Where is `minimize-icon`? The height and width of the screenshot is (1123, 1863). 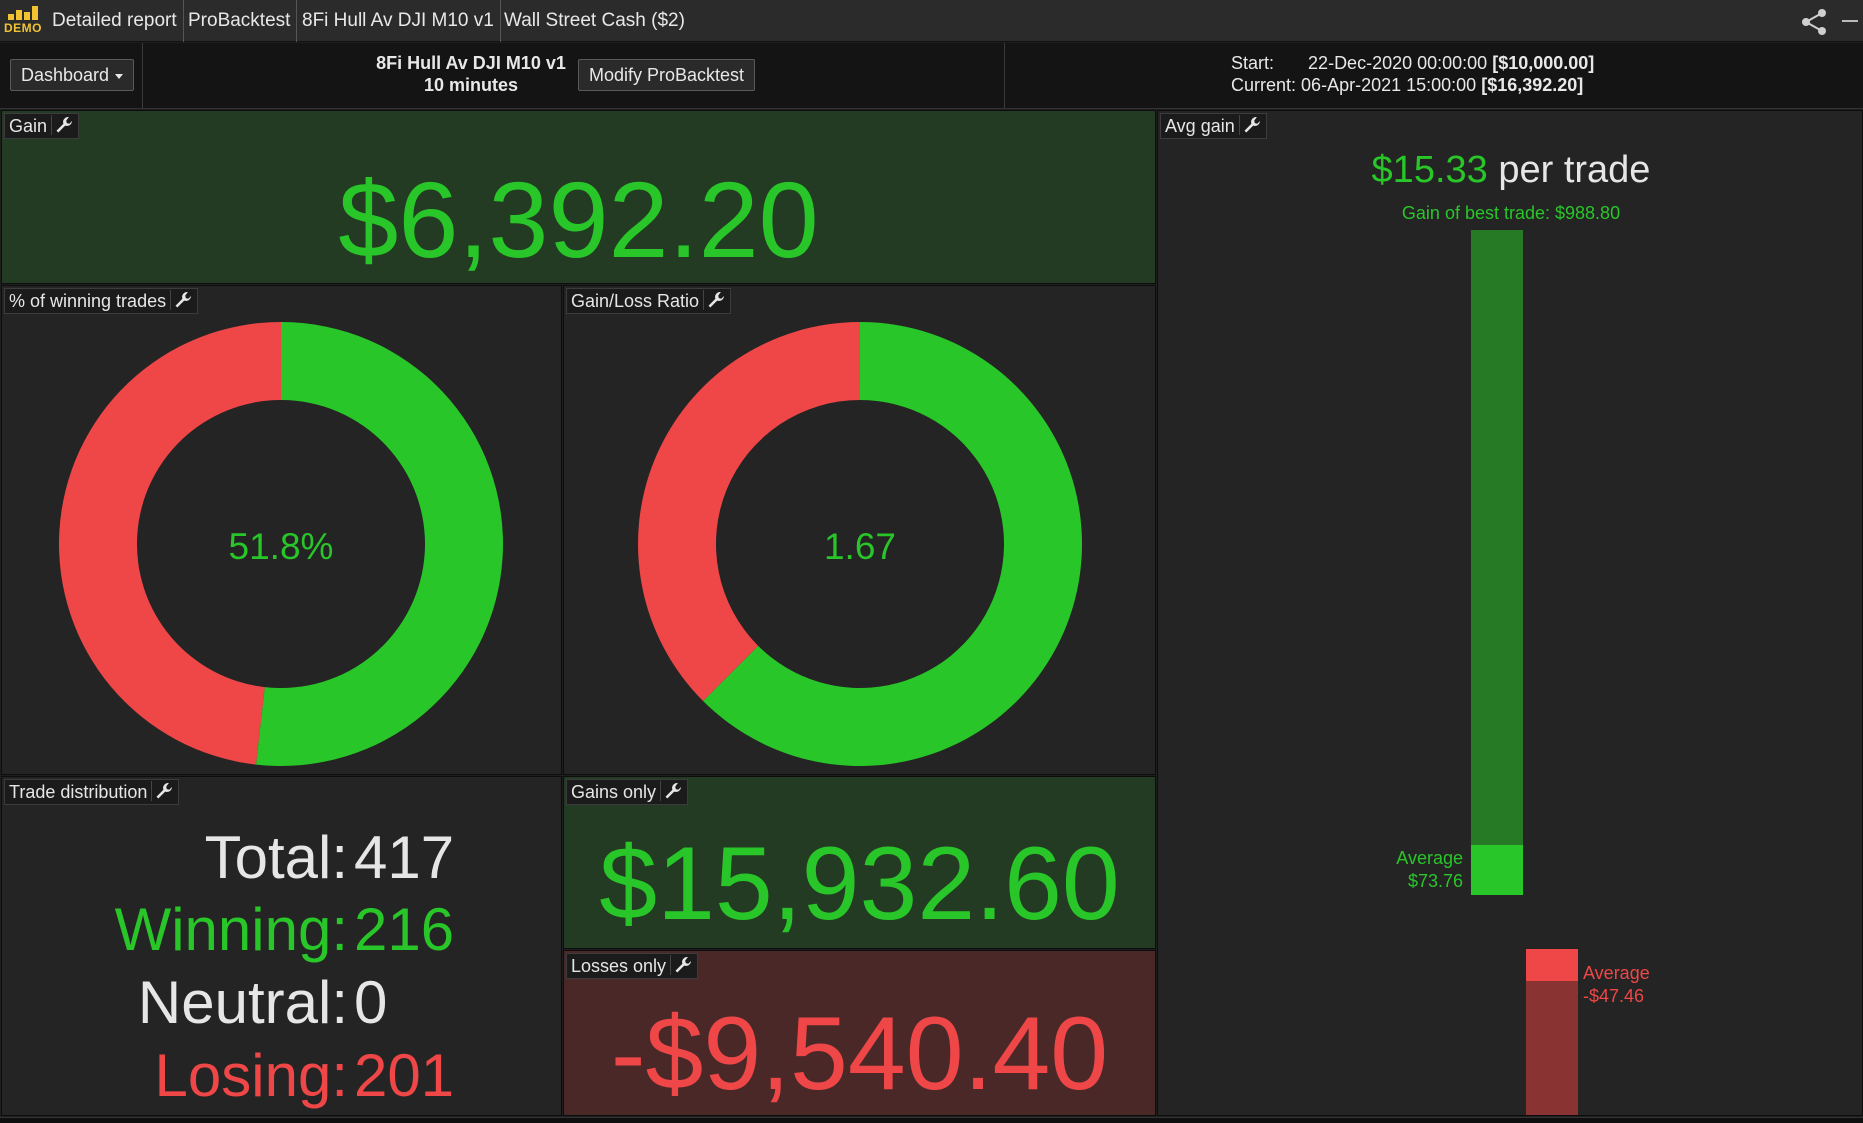
minimize-icon is located at coordinates (1850, 21).